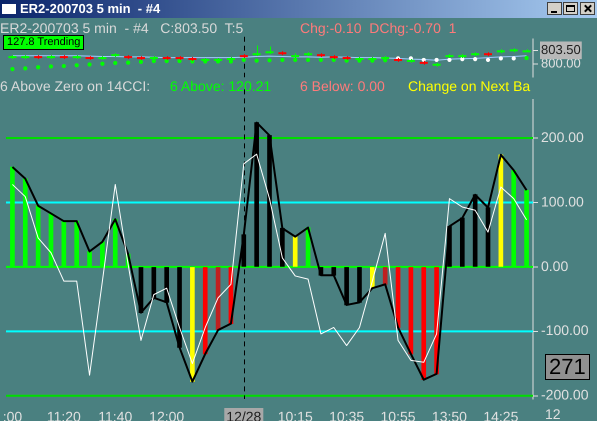  Describe the element at coordinates (561, 49) in the screenshot. I see `y-tick-label: 803.50` at that location.